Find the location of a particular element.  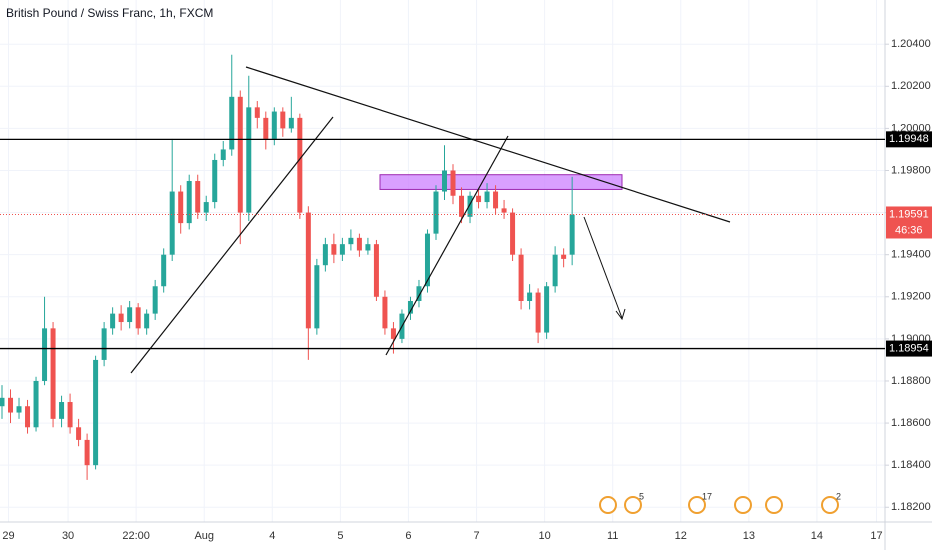

x-tick-label: 4 is located at coordinates (272, 536).